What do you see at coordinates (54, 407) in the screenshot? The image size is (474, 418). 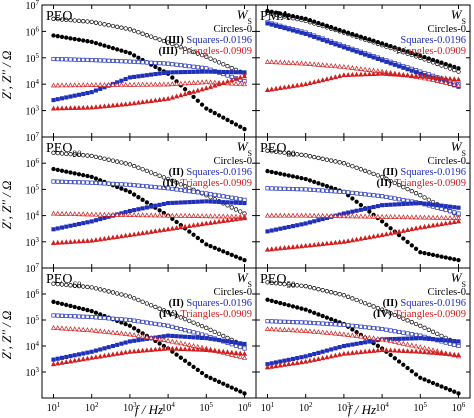 I see `x-tick-label: 10¹` at bounding box center [54, 407].